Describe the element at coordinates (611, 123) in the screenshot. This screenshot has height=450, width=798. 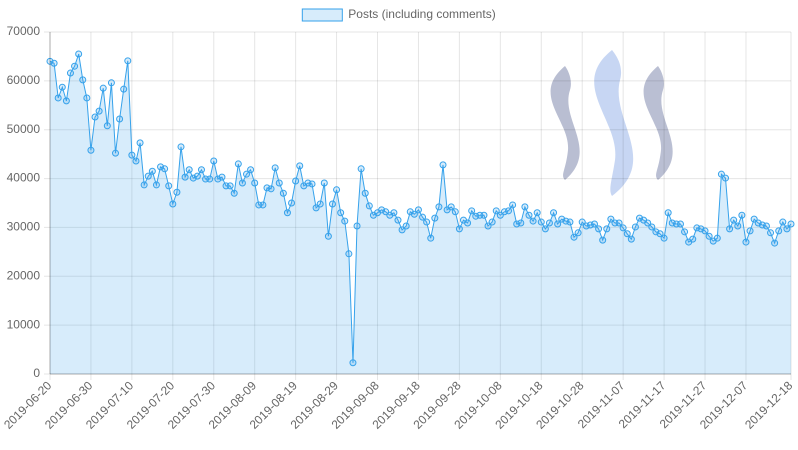
I see `watermark-logo` at that location.